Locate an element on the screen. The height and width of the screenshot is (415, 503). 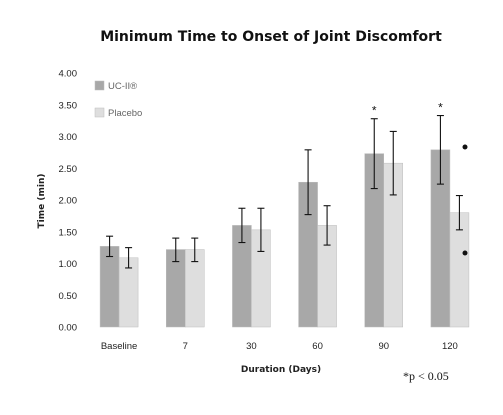
y-axis-title: Time (min) is located at coordinates (42, 201).